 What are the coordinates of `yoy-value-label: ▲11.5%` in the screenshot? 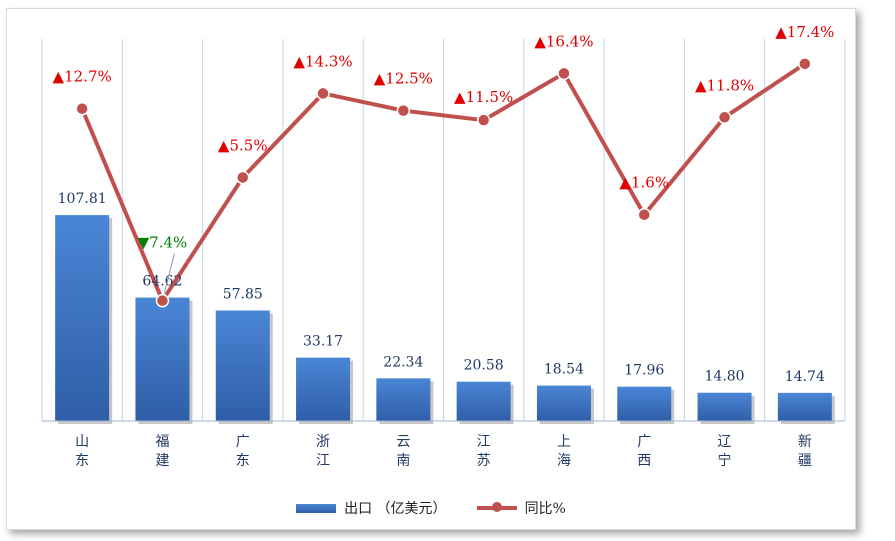 It's located at (483, 97).